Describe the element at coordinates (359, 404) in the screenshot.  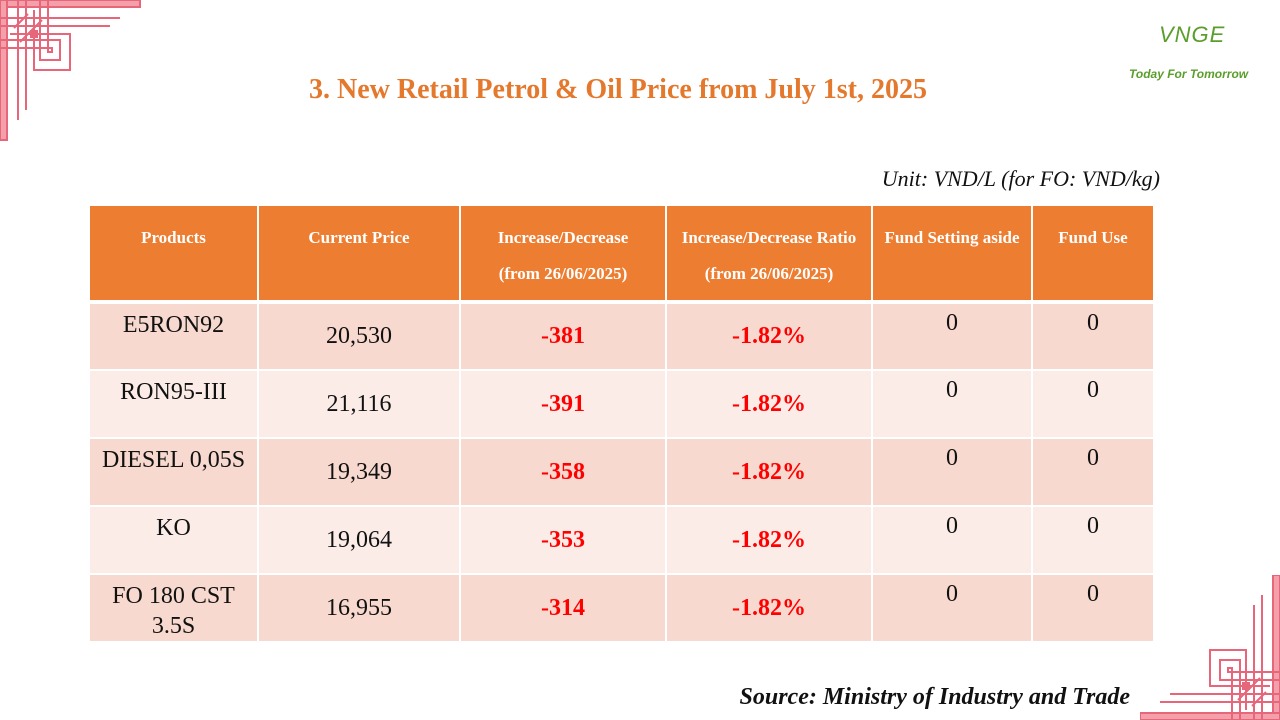
I see `cell-price: 21,116` at that location.